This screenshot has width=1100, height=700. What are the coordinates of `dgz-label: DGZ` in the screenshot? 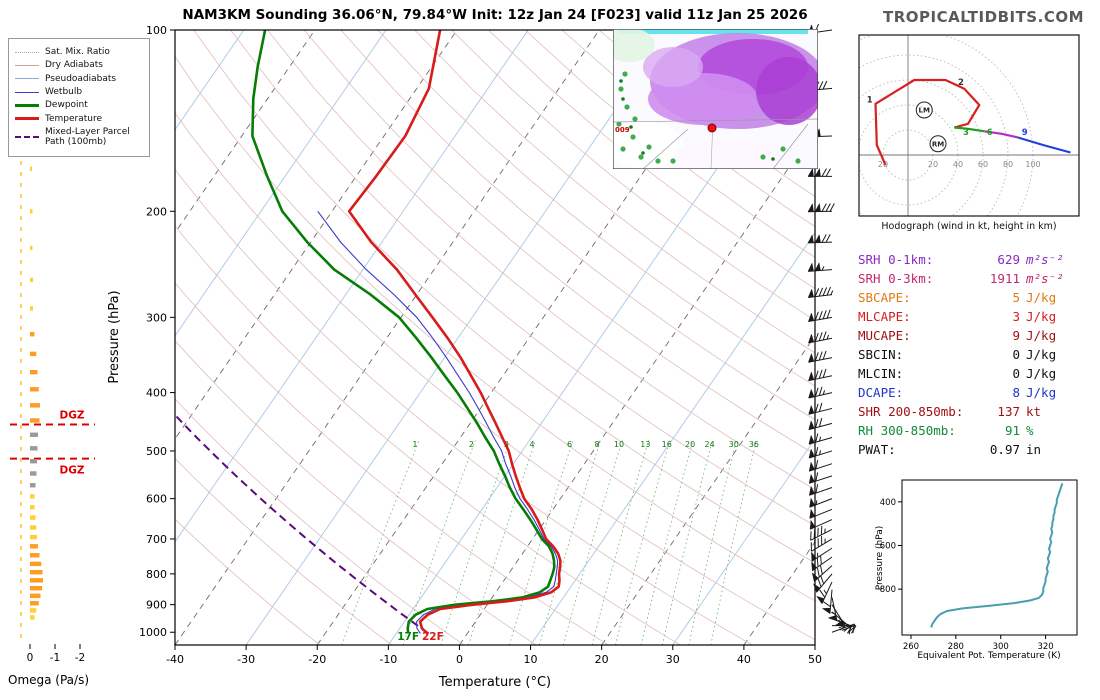 It's located at (72, 416).